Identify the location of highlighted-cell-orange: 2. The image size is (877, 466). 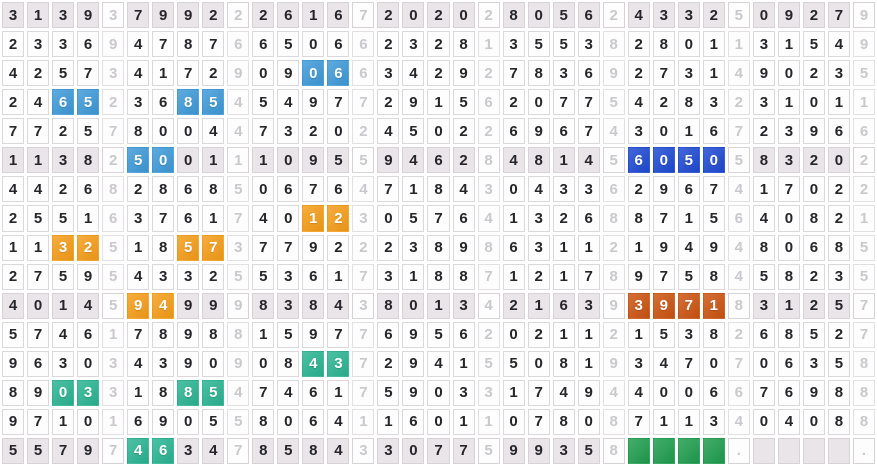
(338, 218).